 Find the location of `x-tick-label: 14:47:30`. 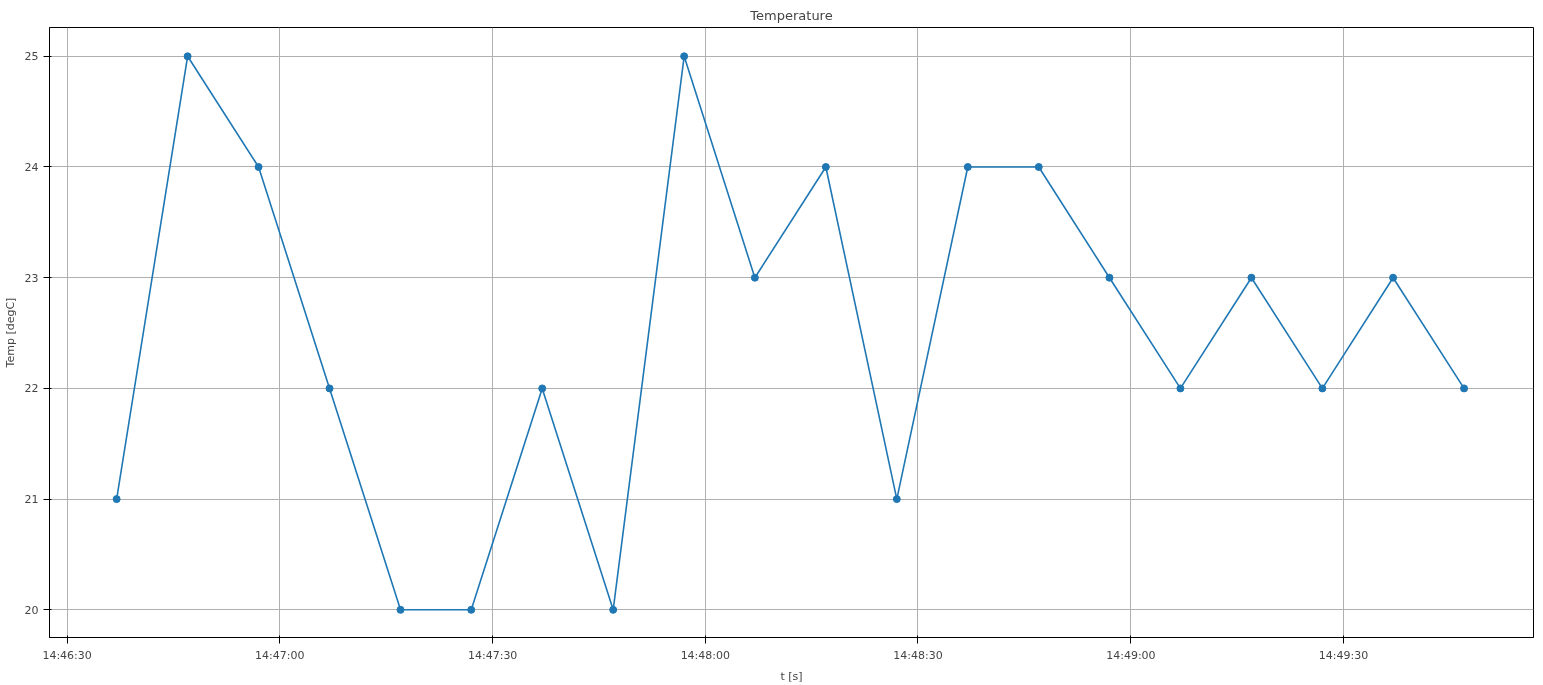

x-tick-label: 14:47:30 is located at coordinates (492, 655).